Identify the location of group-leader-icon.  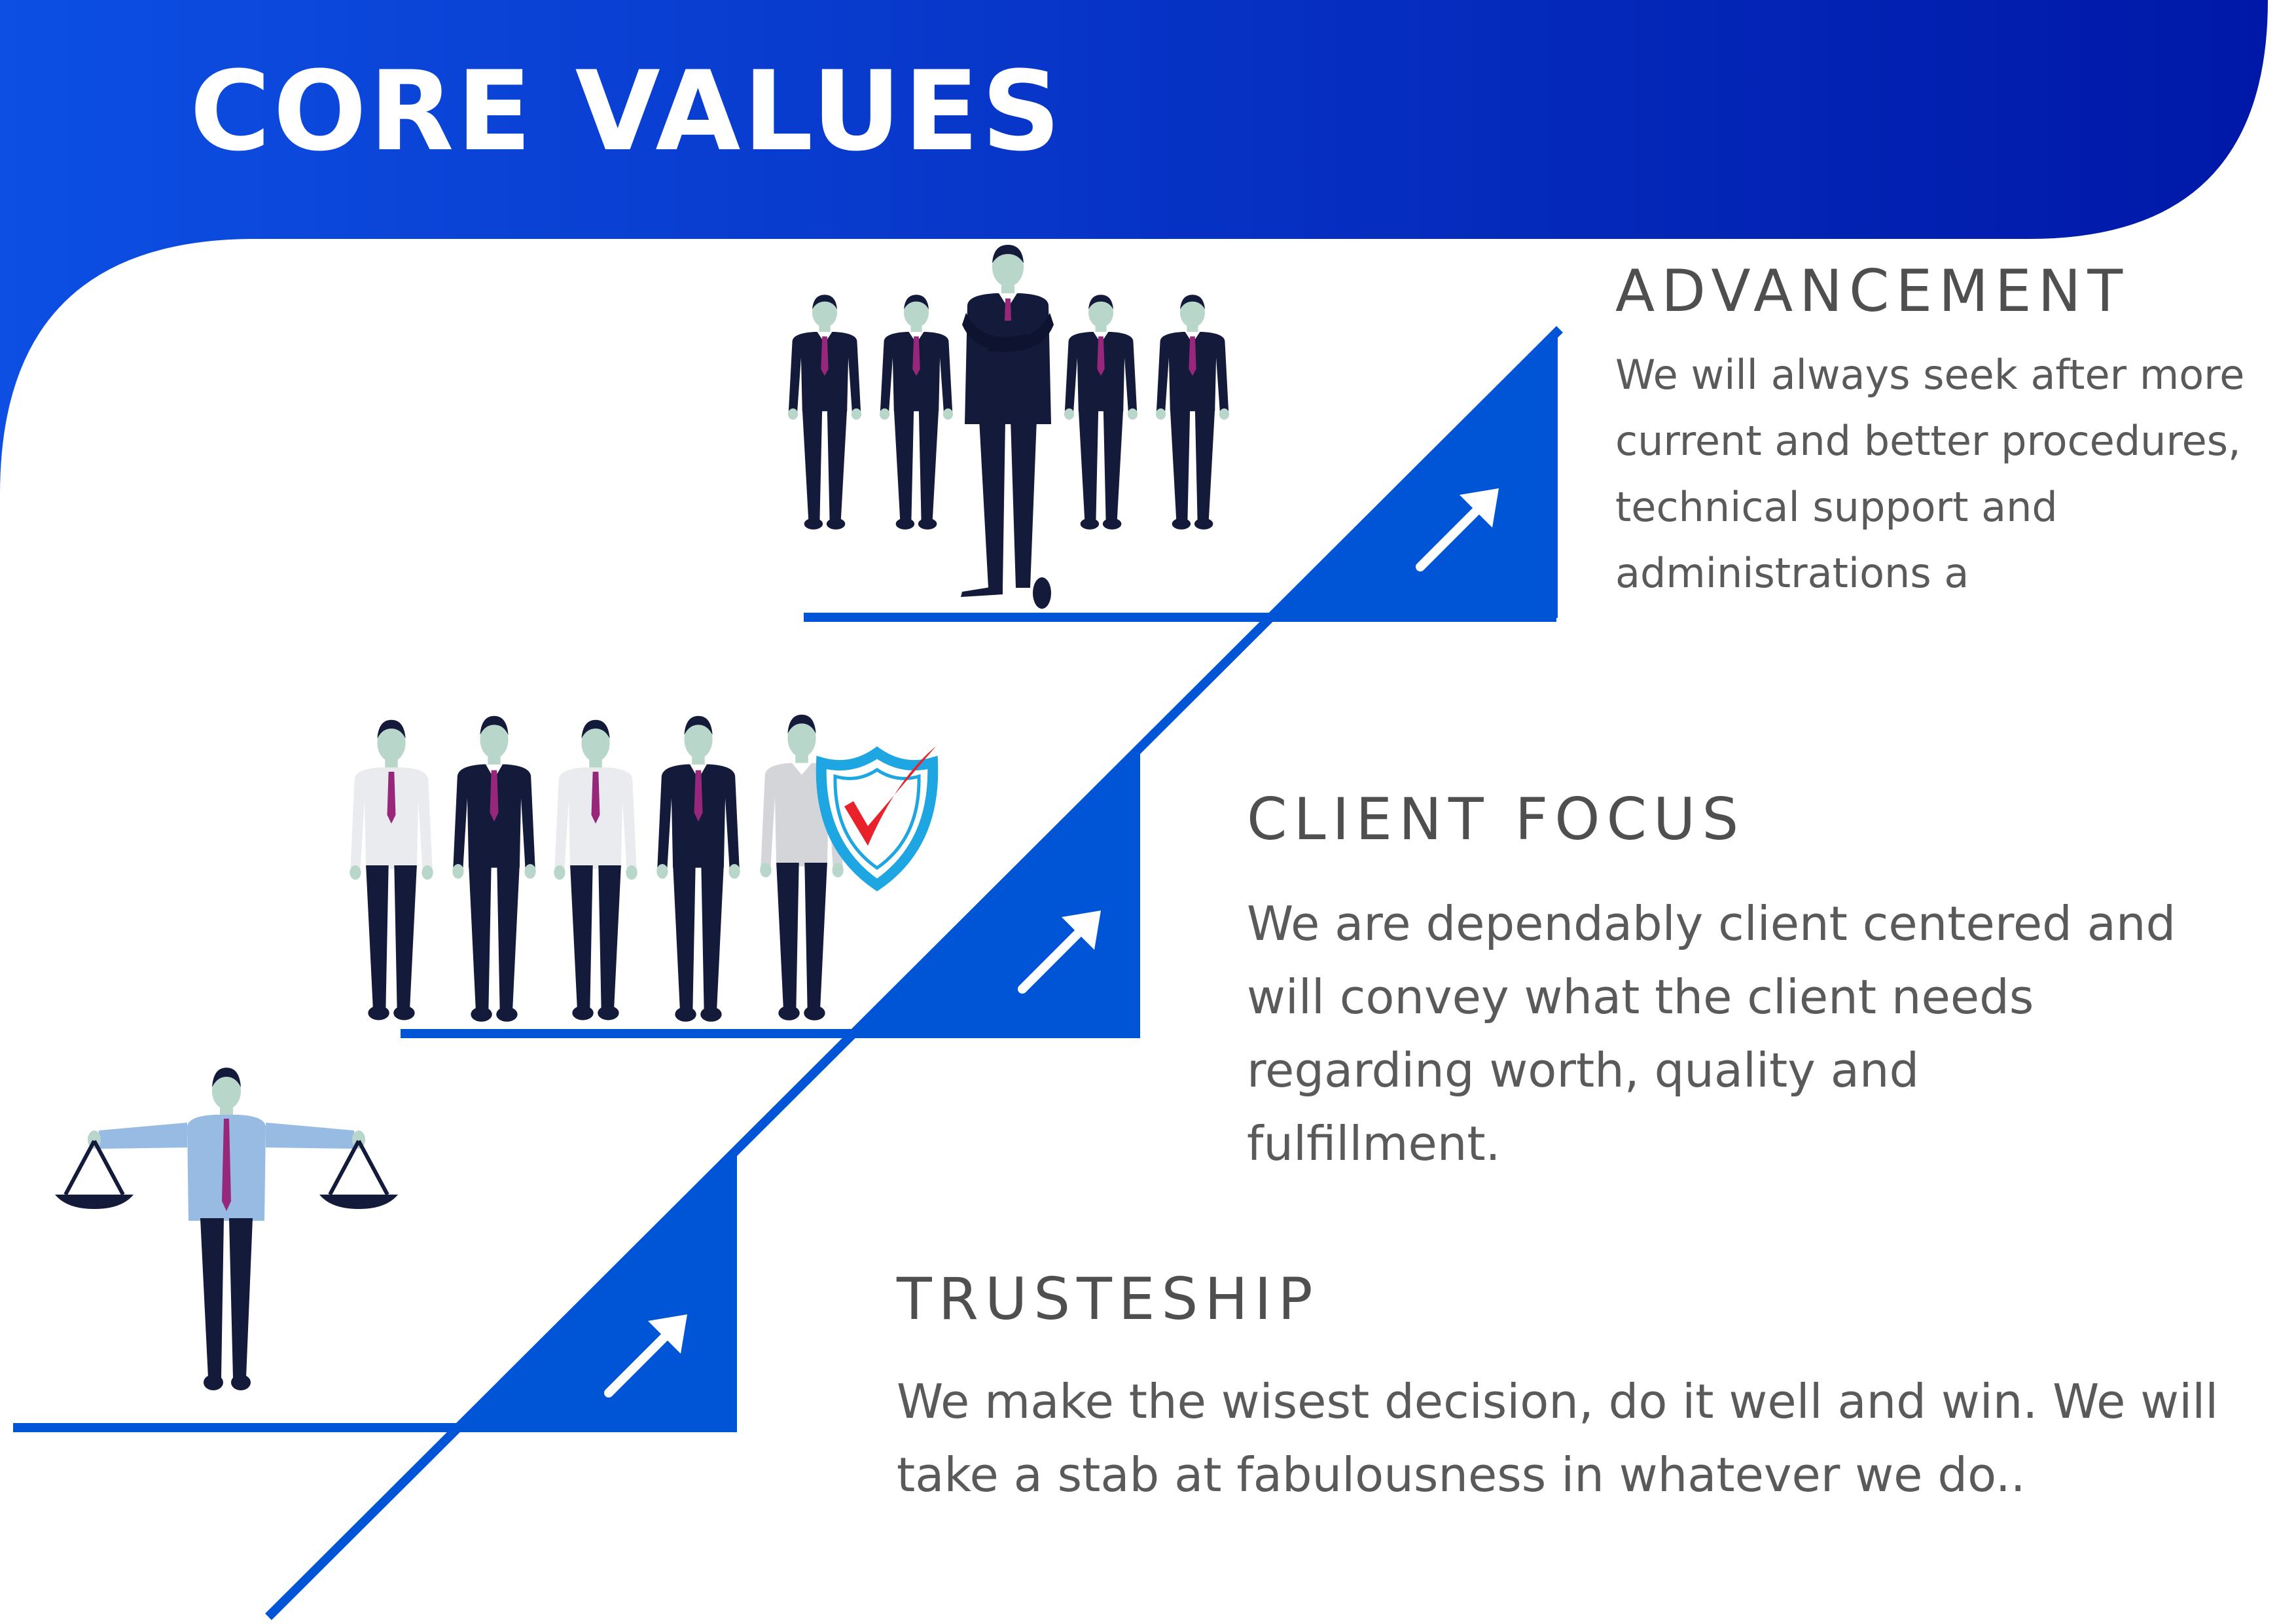
(1008, 427).